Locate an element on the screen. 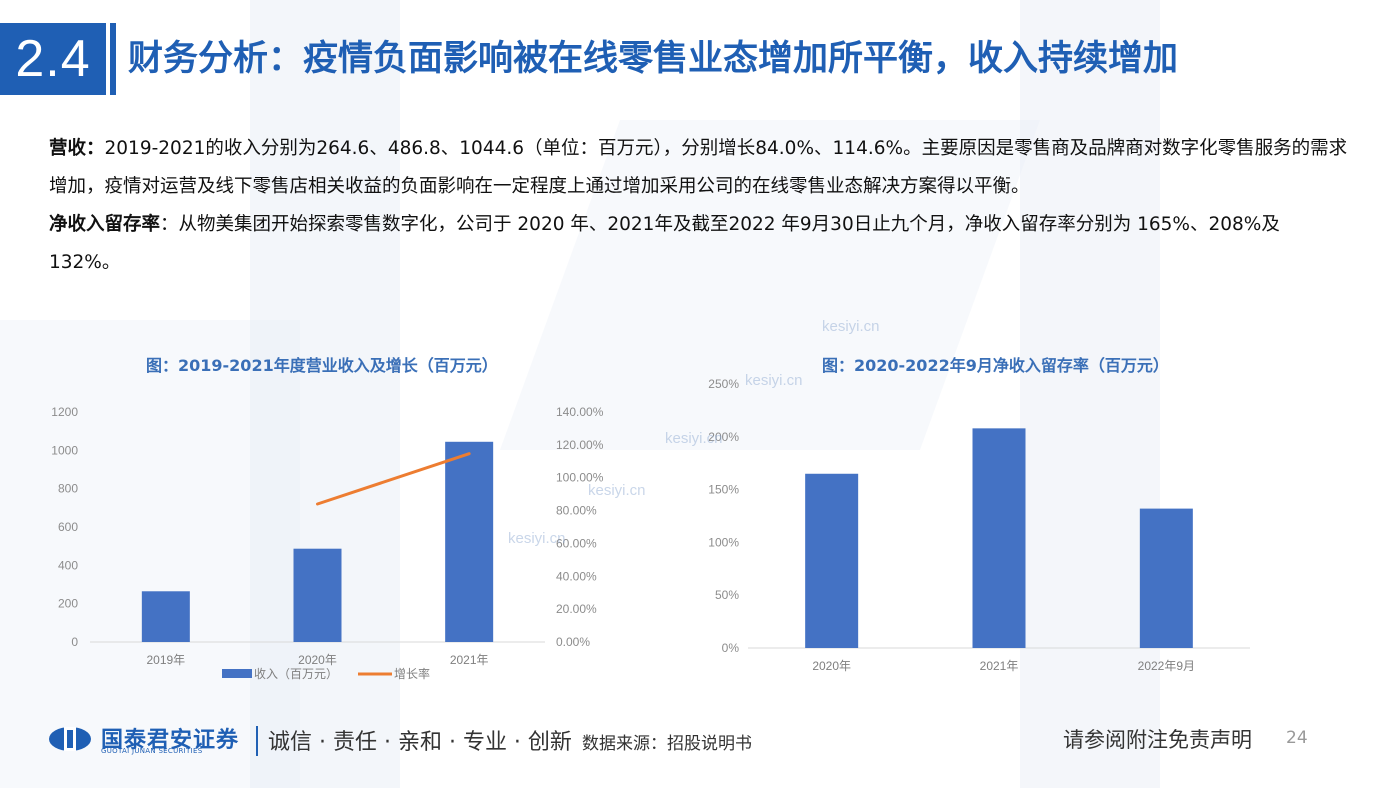  y-tick-label-right: 80.00% is located at coordinates (576, 511).